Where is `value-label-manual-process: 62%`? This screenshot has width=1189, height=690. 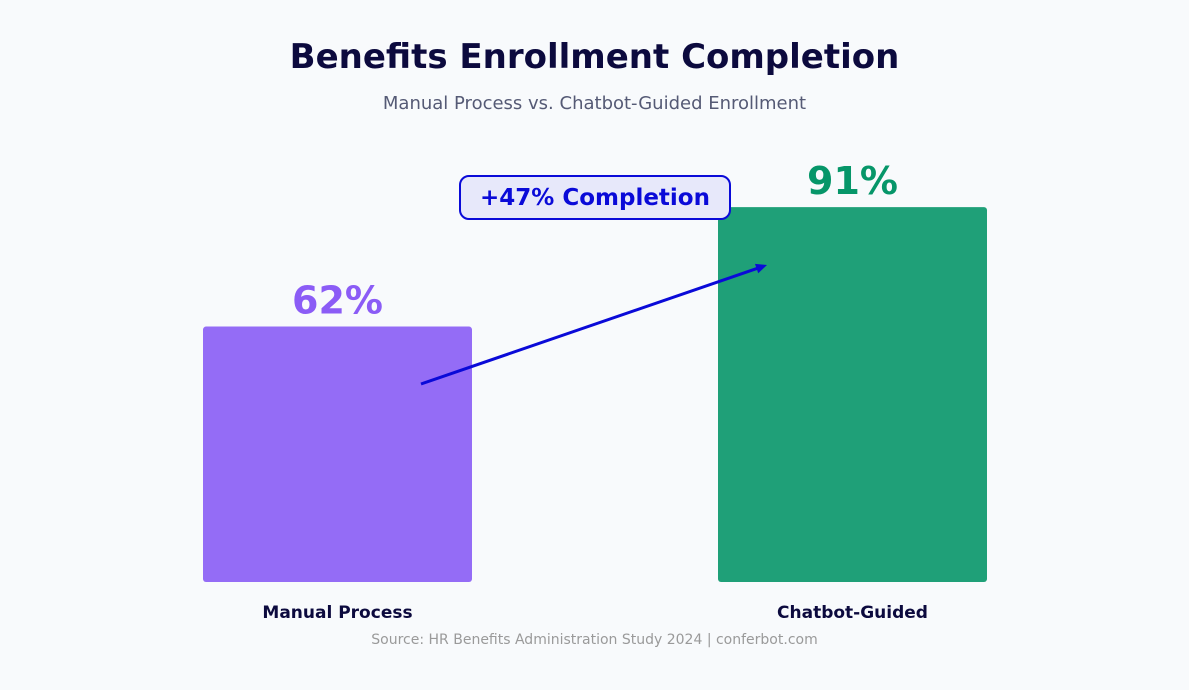
value-label-manual-process: 62% is located at coordinates (337, 301).